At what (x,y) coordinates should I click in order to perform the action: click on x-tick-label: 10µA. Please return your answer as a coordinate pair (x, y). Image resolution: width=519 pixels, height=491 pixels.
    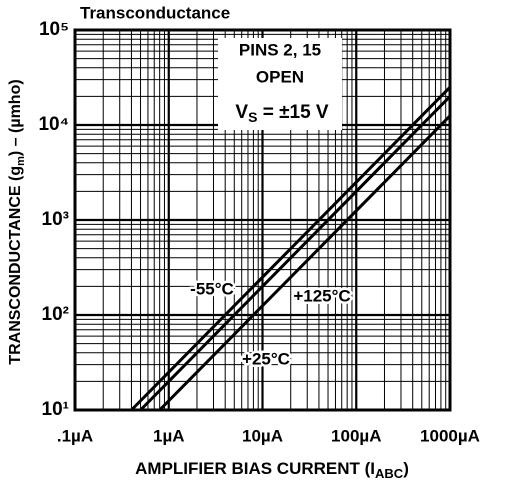
    Looking at the image, I should click on (262, 435).